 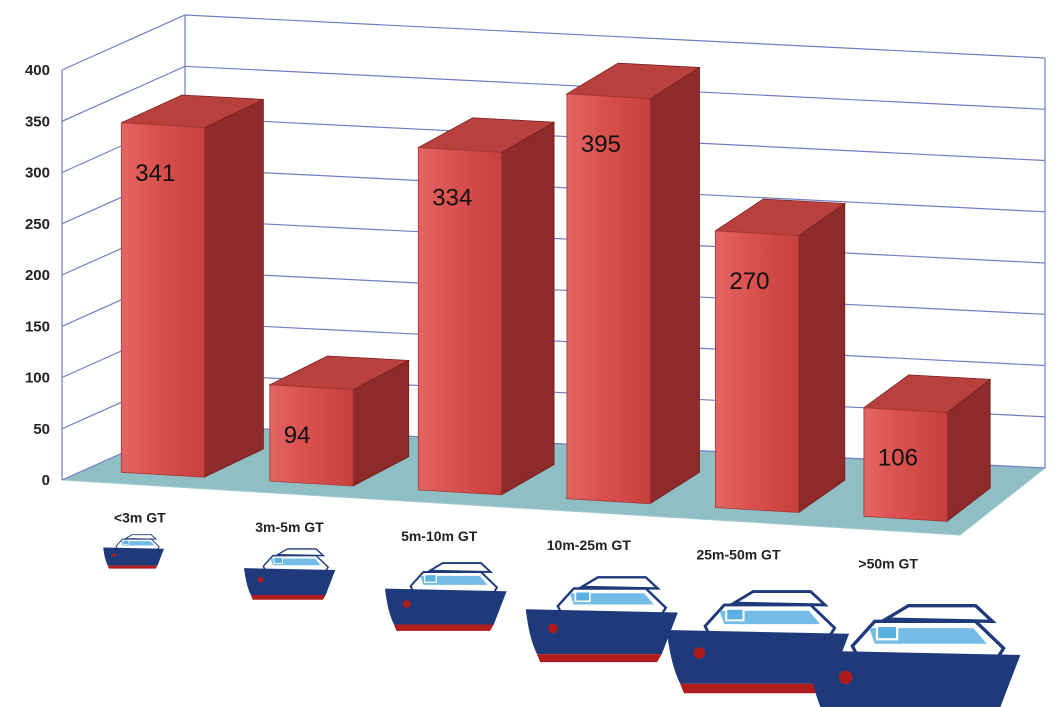 I want to click on y-tick-label: 0, so click(x=46, y=480).